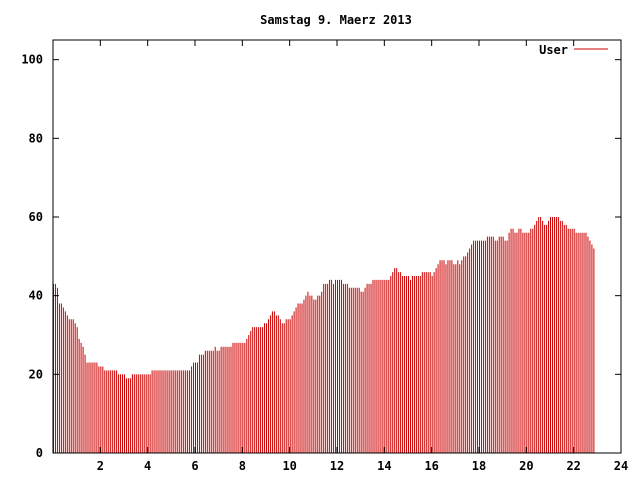 Image resolution: width=640 pixels, height=480 pixels. What do you see at coordinates (36, 374) in the screenshot?
I see `y-tick-label: 20` at bounding box center [36, 374].